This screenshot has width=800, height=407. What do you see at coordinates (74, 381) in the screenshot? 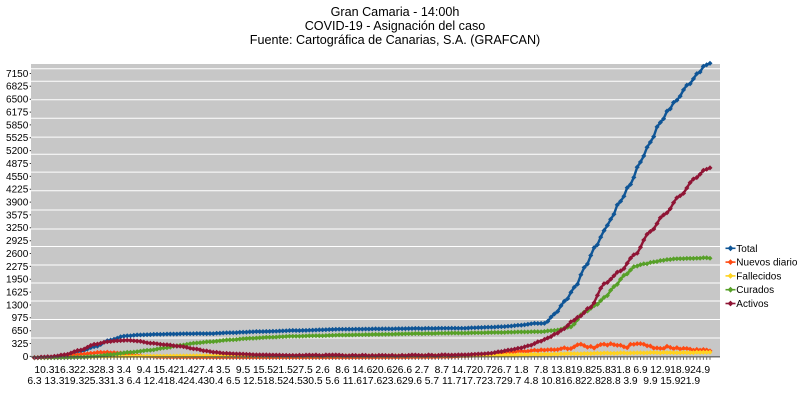
I see `svg-text: 19.3` at bounding box center [74, 381].